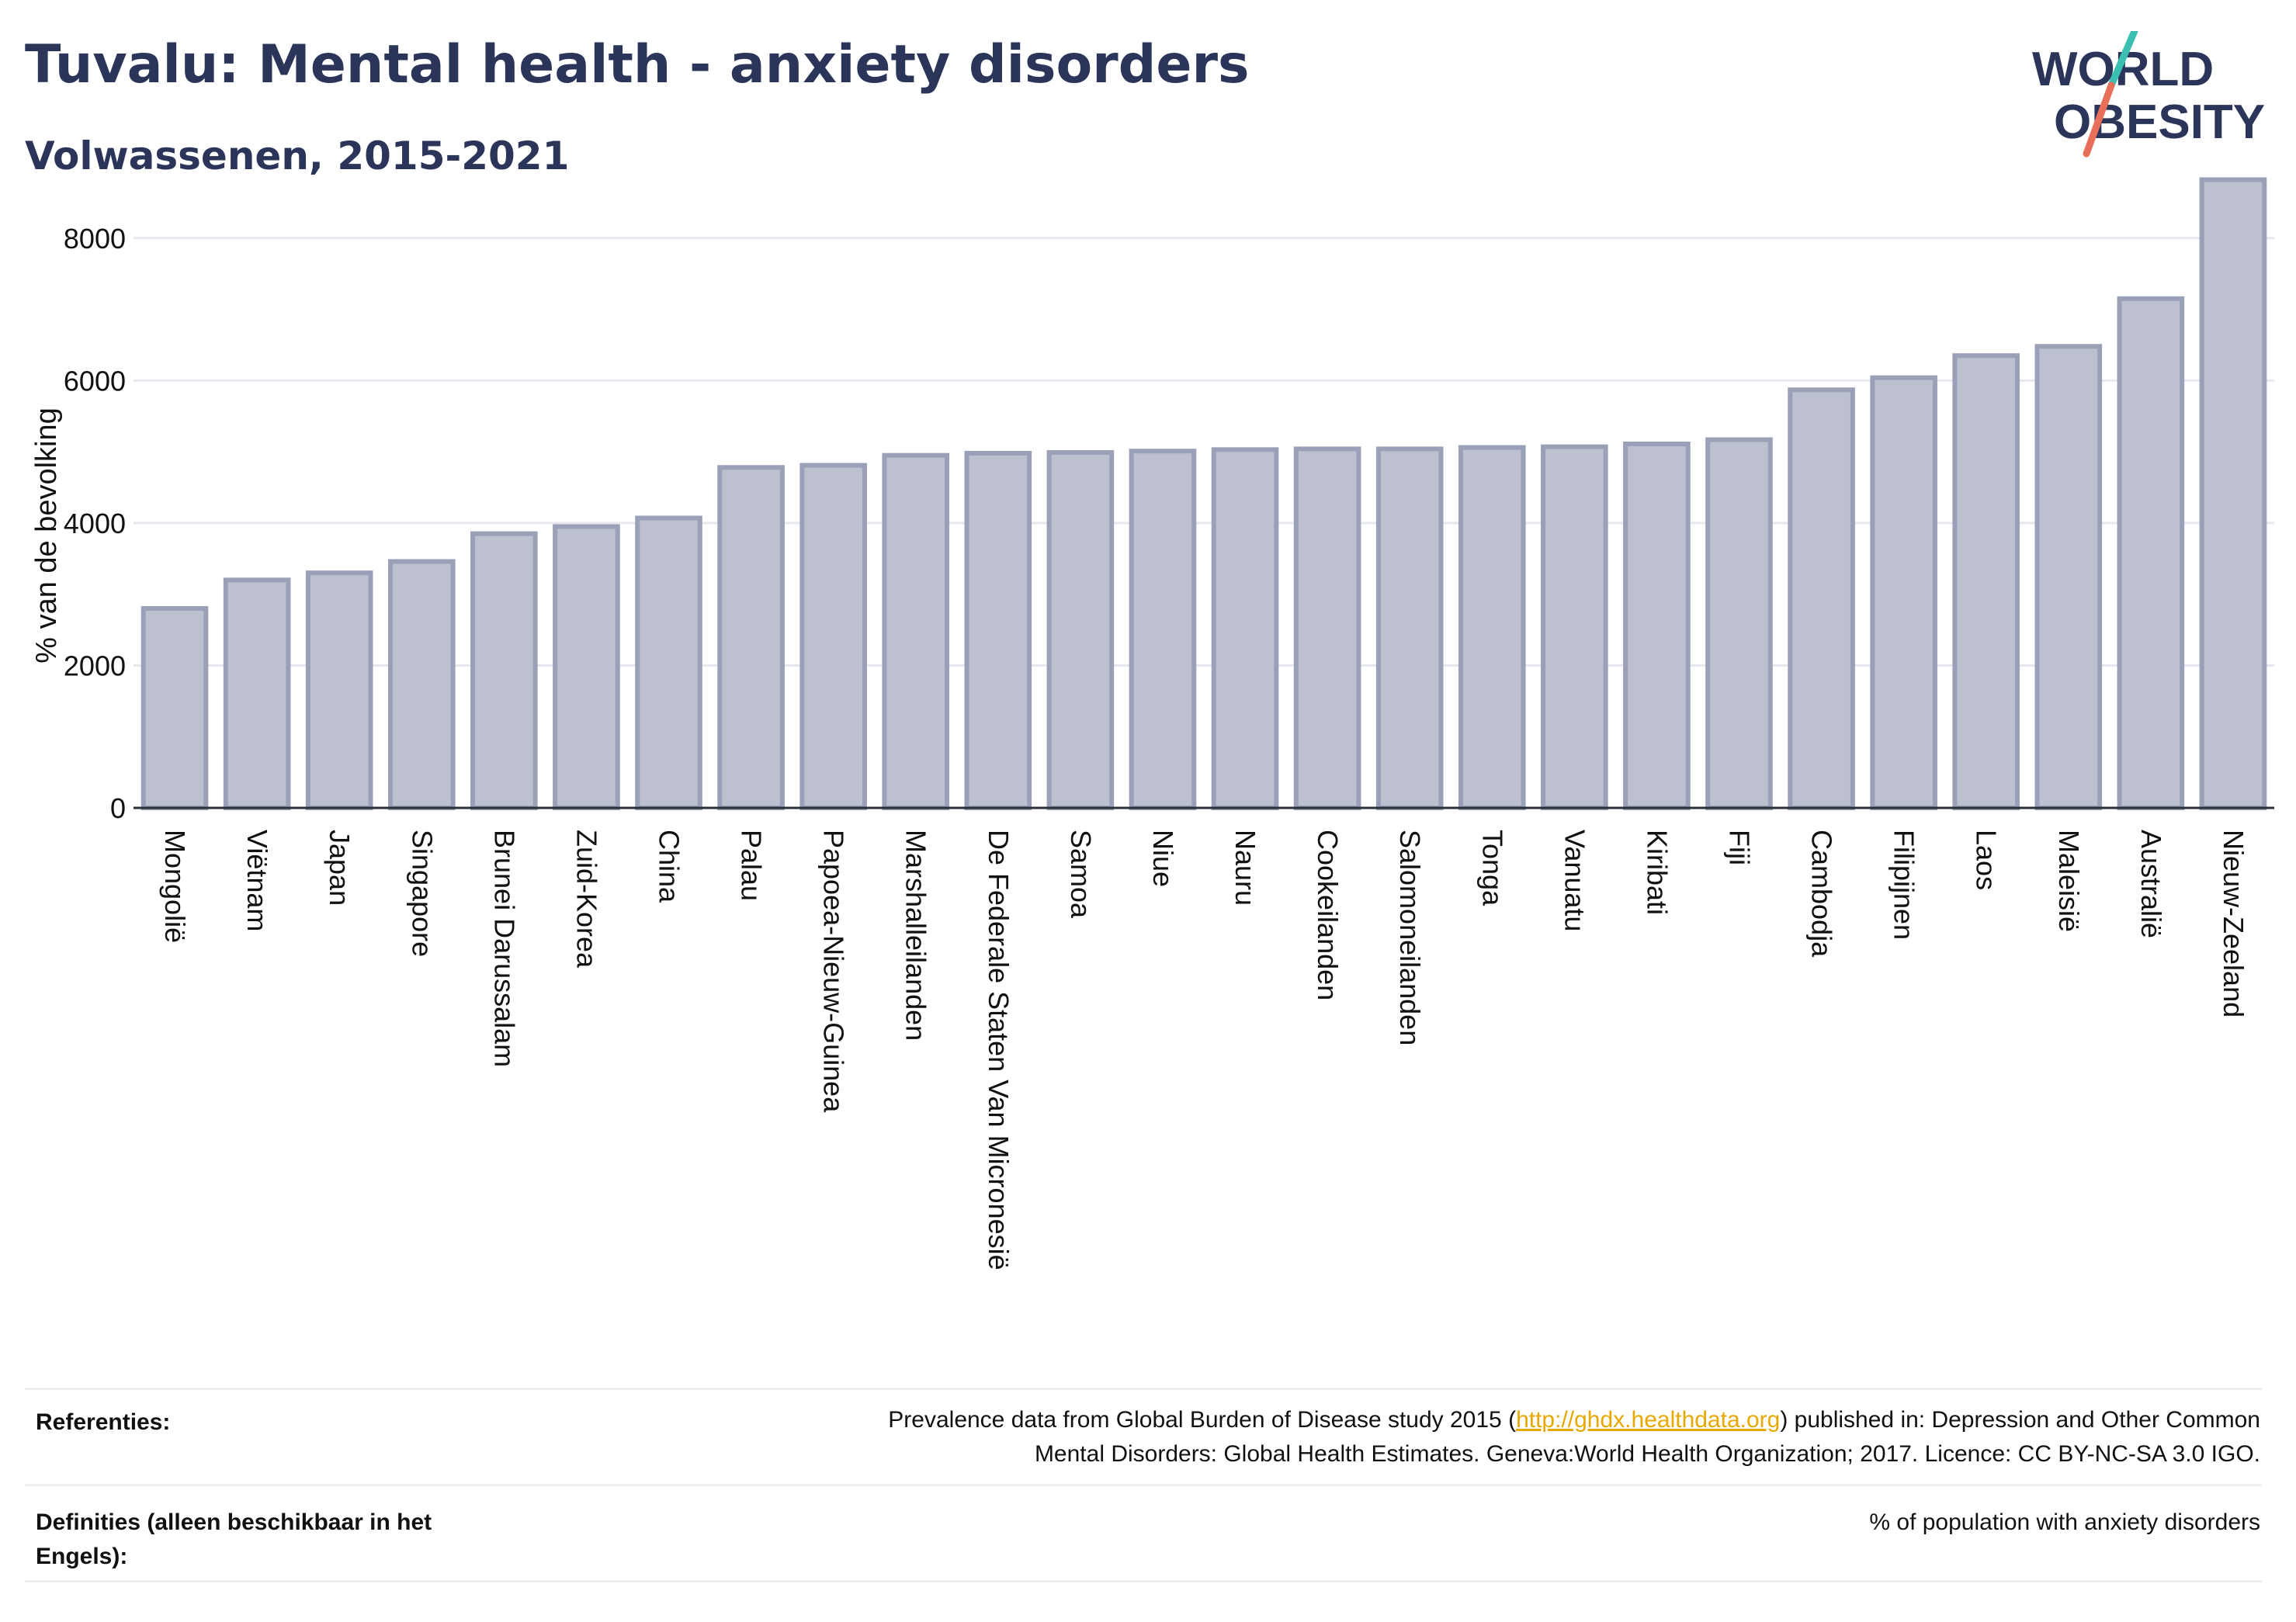 Image resolution: width=2296 pixels, height=1622 pixels. What do you see at coordinates (297, 155) in the screenshot?
I see `page-subtitle: Volwassenen, 2015-2021` at bounding box center [297, 155].